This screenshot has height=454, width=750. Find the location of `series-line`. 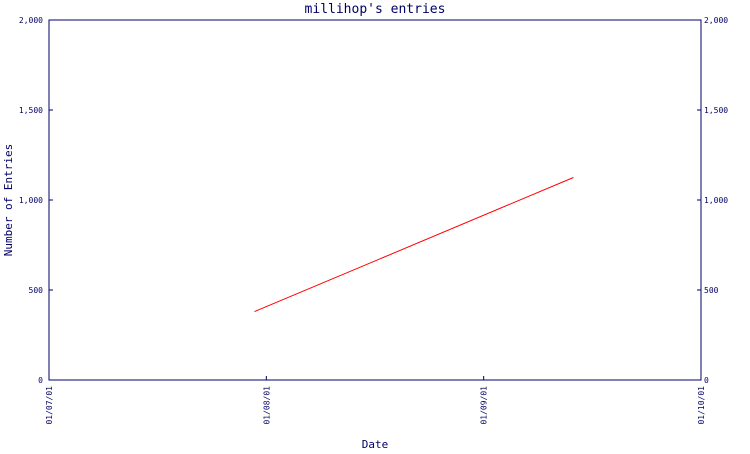

series-line is located at coordinates (414, 245).